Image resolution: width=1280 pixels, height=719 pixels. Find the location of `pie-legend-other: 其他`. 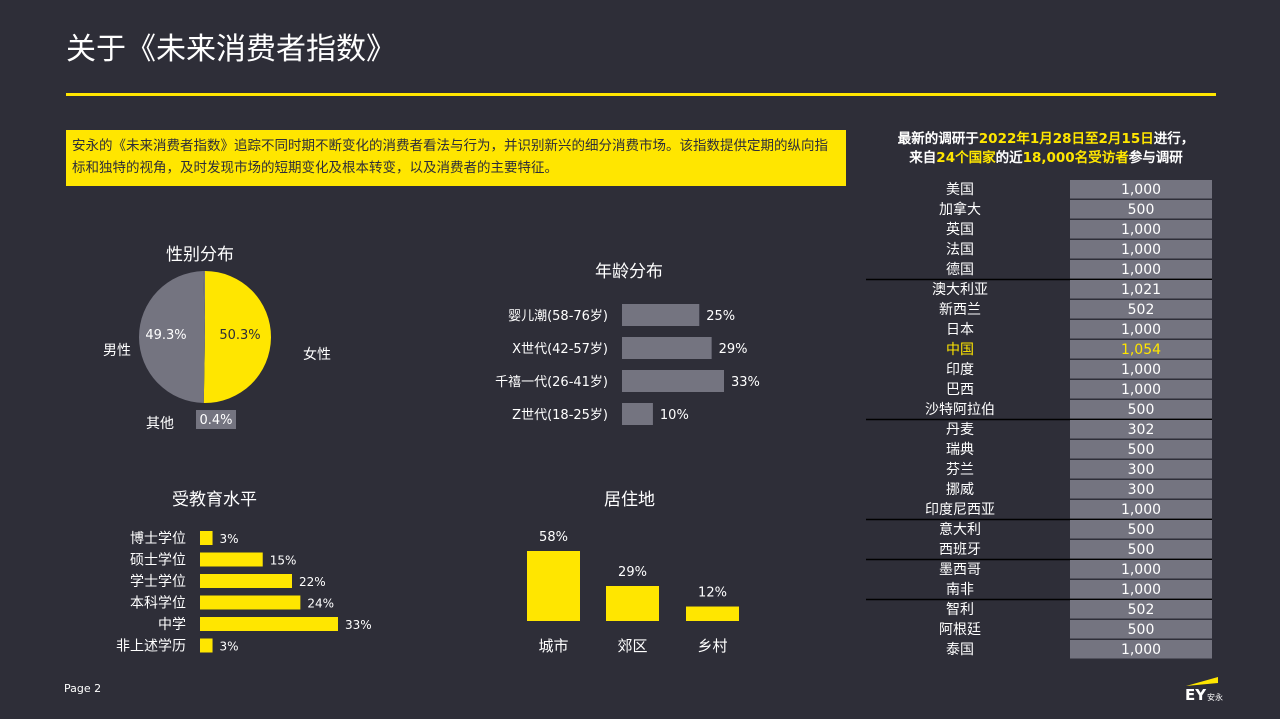

pie-legend-other: 其他 is located at coordinates (160, 424).